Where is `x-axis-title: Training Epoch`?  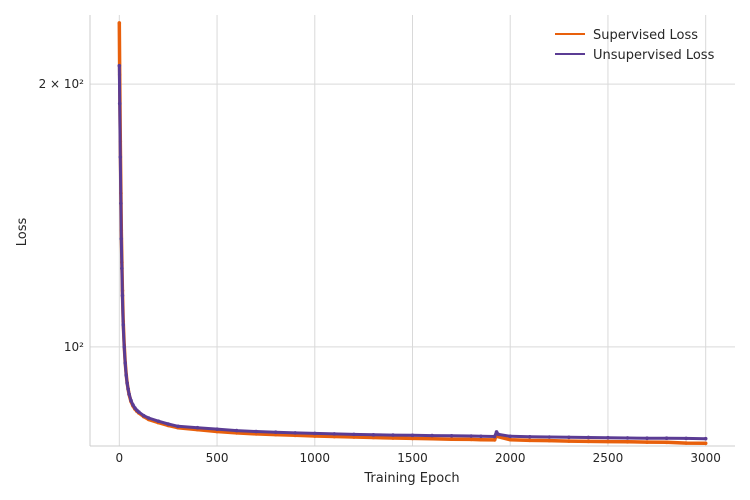
x-axis-title: Training Epoch is located at coordinates (411, 478).